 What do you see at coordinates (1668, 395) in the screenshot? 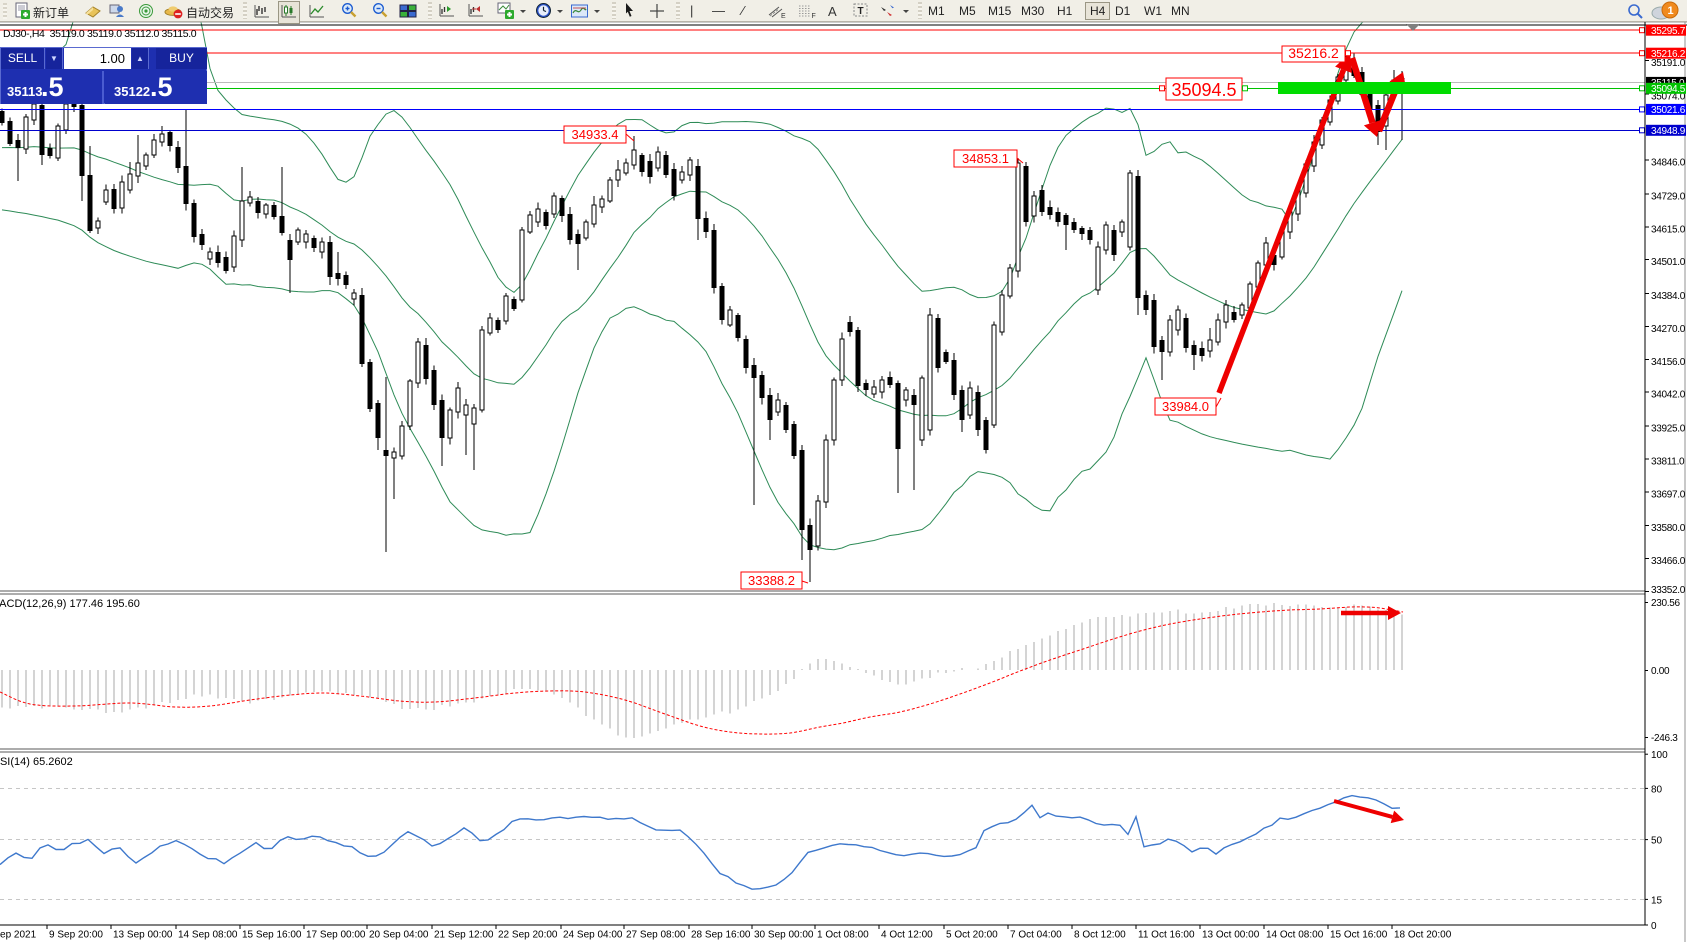
I see `svg-text: 34042.0` at bounding box center [1668, 395].